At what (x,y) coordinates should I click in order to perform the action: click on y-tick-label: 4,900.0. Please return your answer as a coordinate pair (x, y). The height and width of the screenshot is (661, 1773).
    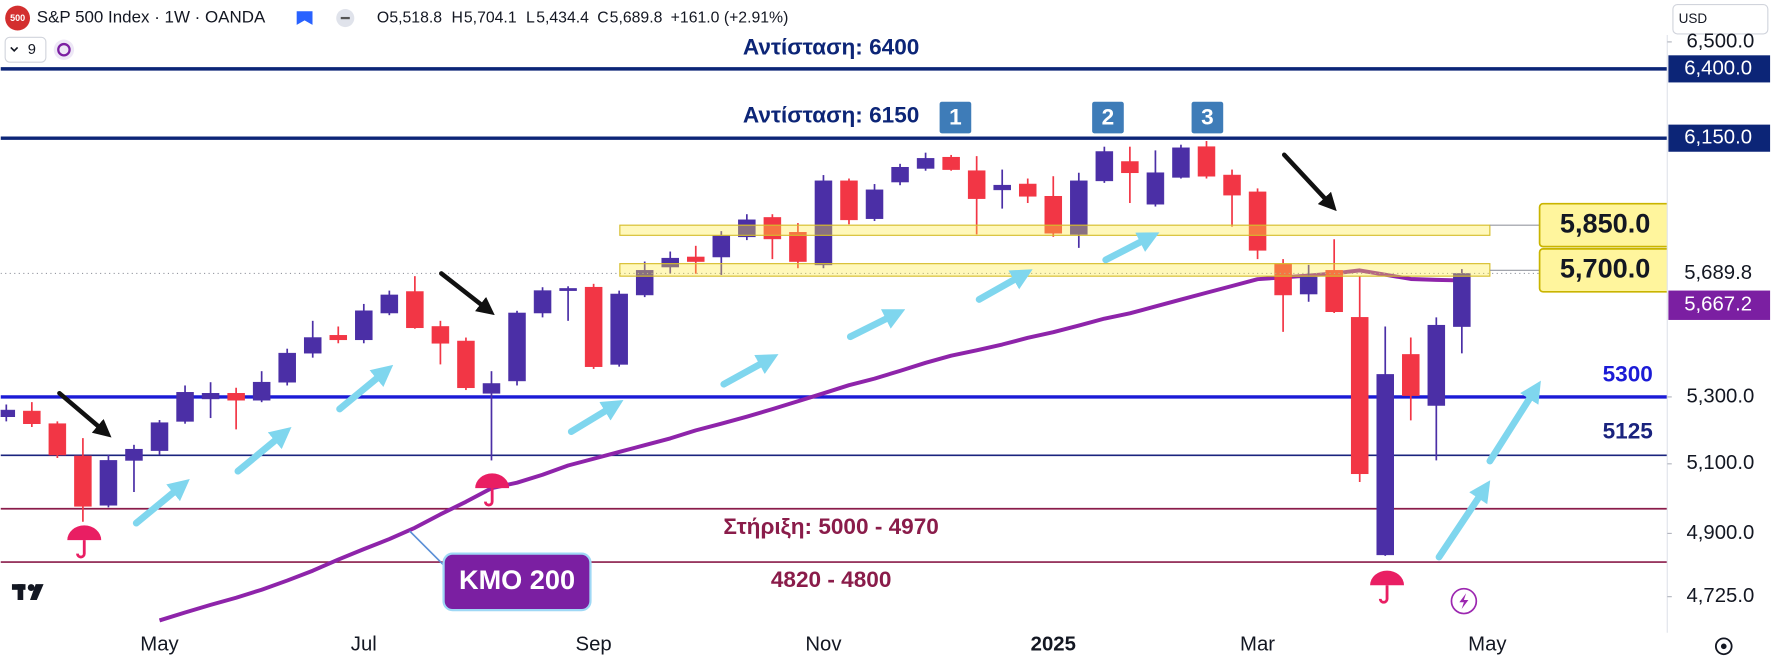
    Looking at the image, I should click on (1720, 533).